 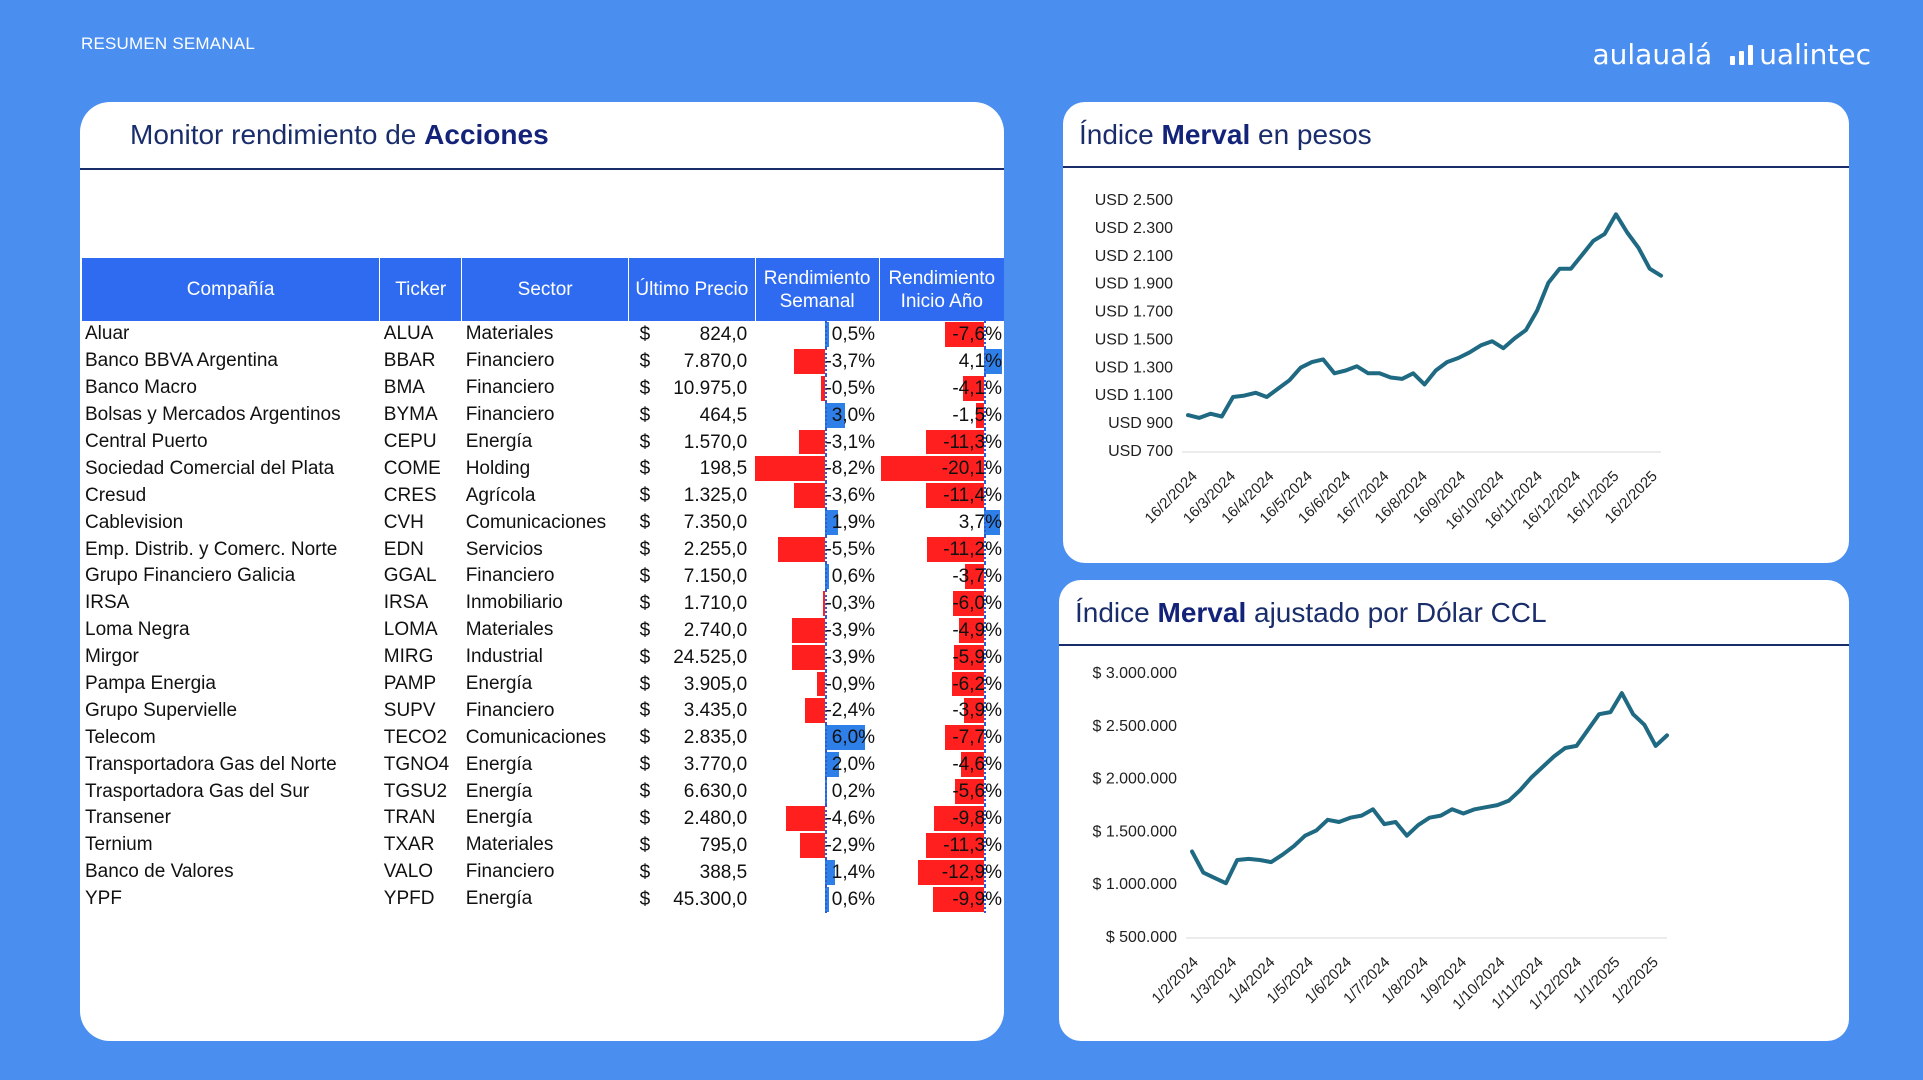 What do you see at coordinates (817, 845) in the screenshot?
I see `weekly-return-cell: -2,9%` at bounding box center [817, 845].